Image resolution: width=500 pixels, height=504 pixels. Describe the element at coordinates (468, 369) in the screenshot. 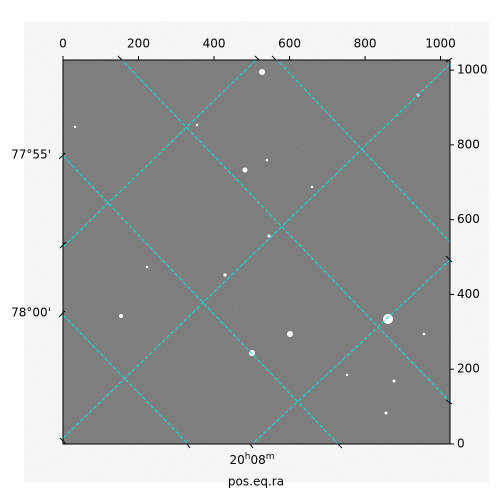

I see `y-tick-label: 200` at that location.